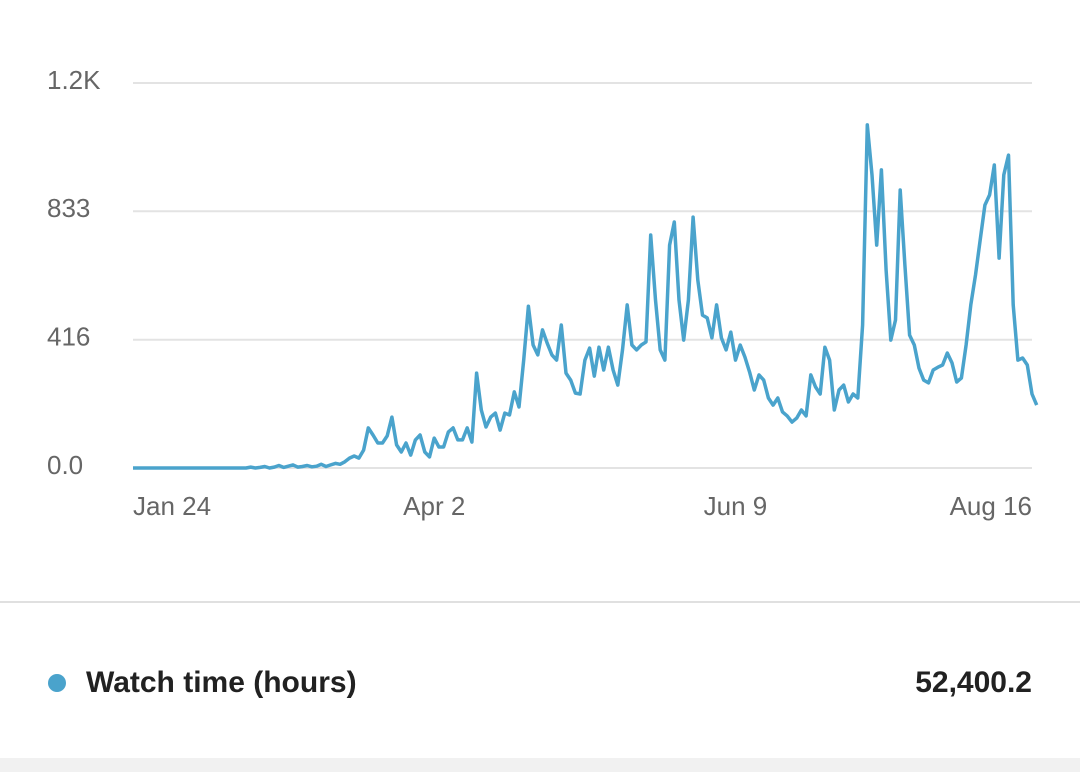 This screenshot has width=1080, height=772. I want to click on legend-label: Watch time (hours), so click(221, 682).